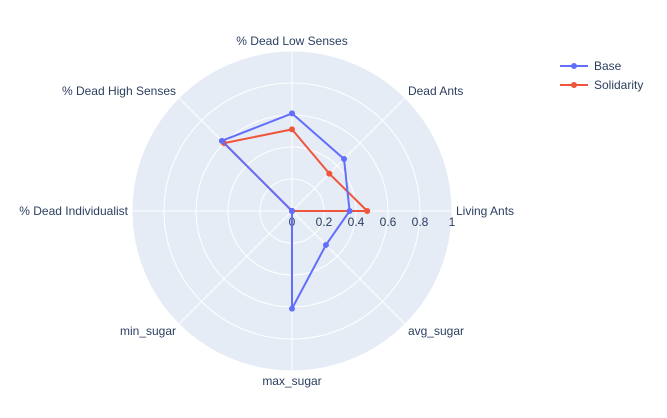 Image resolution: width=667 pixels, height=418 pixels. What do you see at coordinates (420, 222) in the screenshot?
I see `radial-tick-0-8: 0.8` at bounding box center [420, 222].